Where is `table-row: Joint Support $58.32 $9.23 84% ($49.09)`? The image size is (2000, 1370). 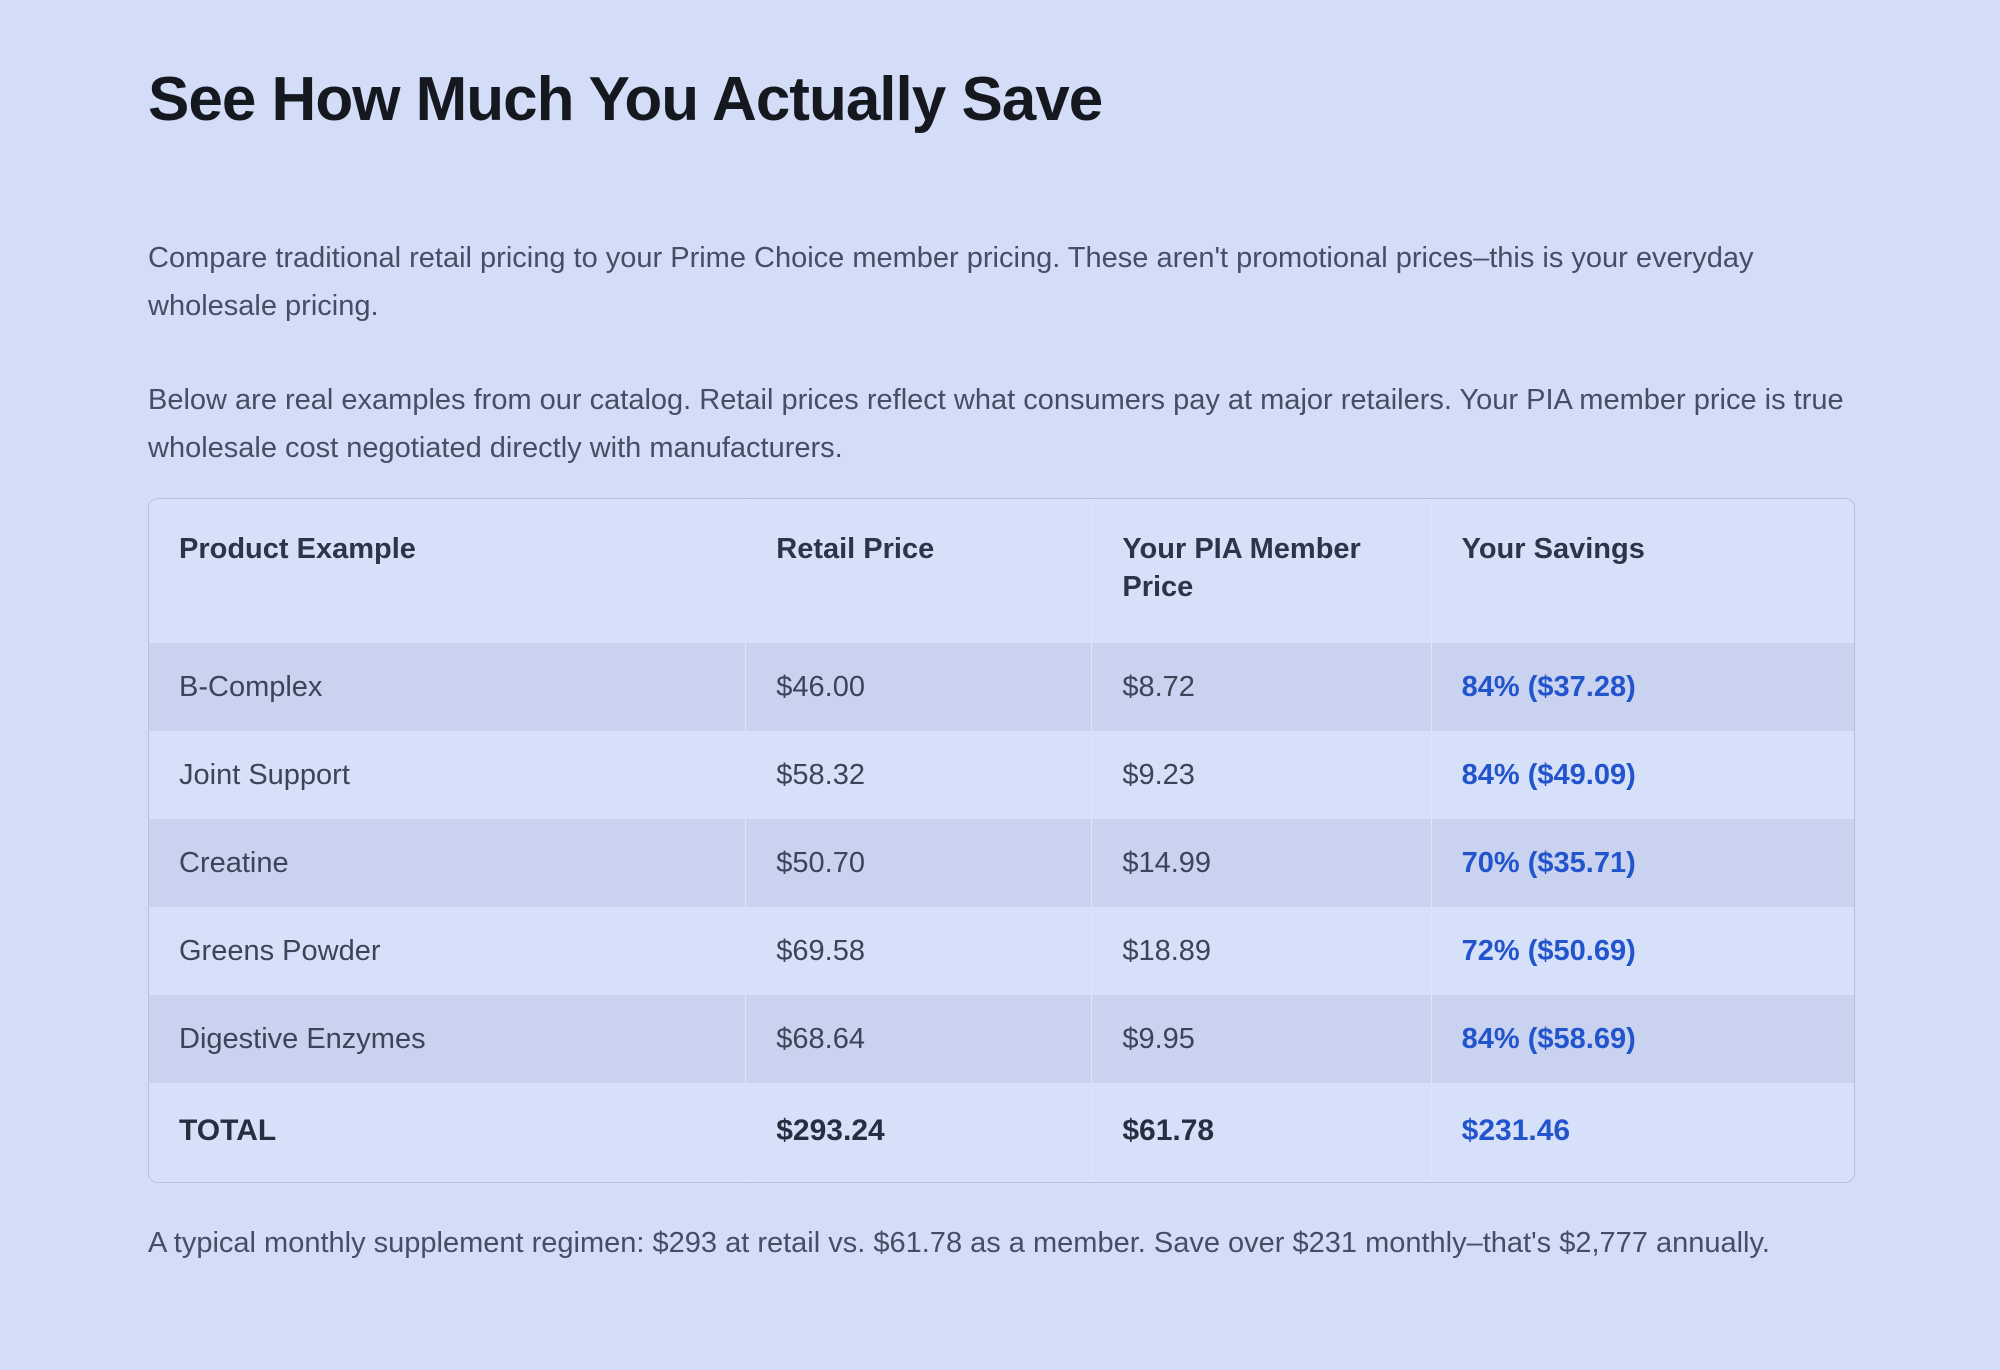 table-row: Joint Support $58.32 $9.23 84% ($49.09) is located at coordinates (1001, 775).